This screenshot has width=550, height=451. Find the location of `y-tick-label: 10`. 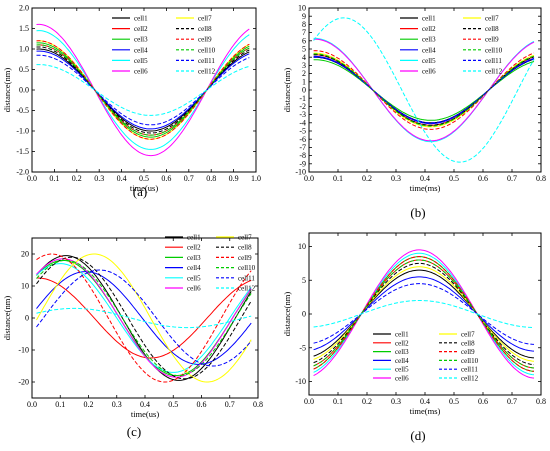

y-tick-label: 10 is located at coordinates (25, 286).